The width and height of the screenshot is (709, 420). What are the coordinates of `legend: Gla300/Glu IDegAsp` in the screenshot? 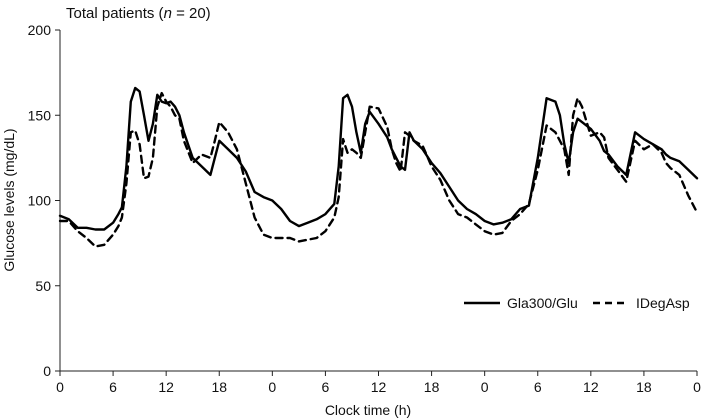 It's located at (577, 303).